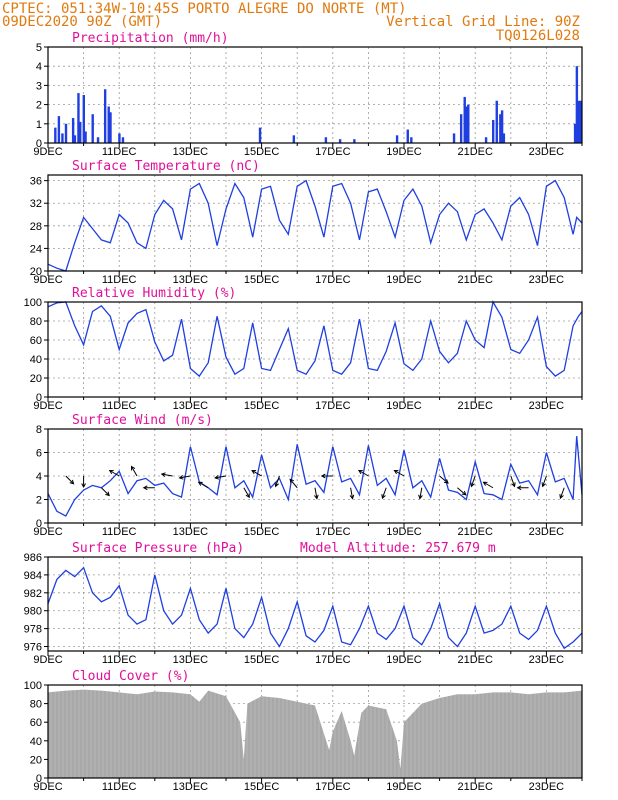  I want to click on rh-ytick-label: 40, so click(36, 360).